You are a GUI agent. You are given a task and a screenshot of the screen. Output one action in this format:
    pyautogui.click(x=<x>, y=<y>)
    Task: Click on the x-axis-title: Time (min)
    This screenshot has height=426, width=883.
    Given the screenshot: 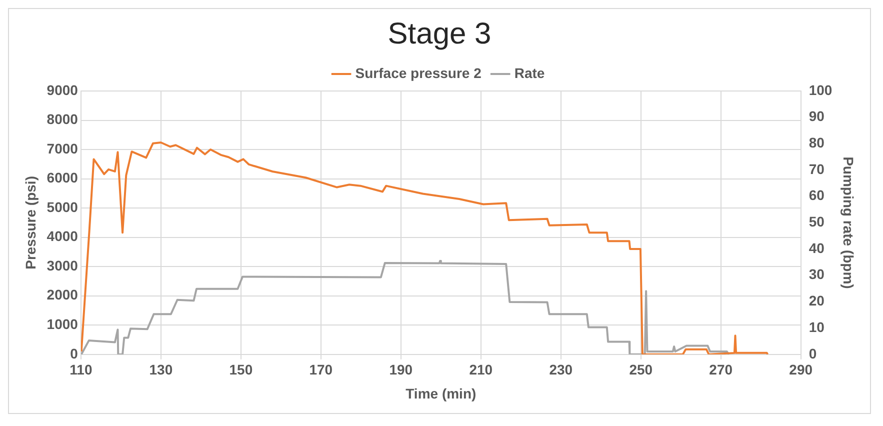 What is the action you would take?
    pyautogui.click(x=441, y=393)
    